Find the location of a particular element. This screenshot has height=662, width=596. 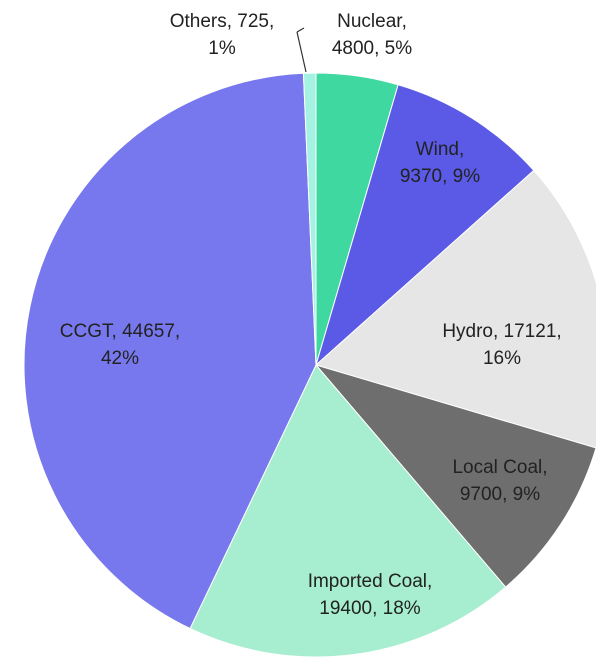

data-label: 9370, 9% is located at coordinates (440, 176).